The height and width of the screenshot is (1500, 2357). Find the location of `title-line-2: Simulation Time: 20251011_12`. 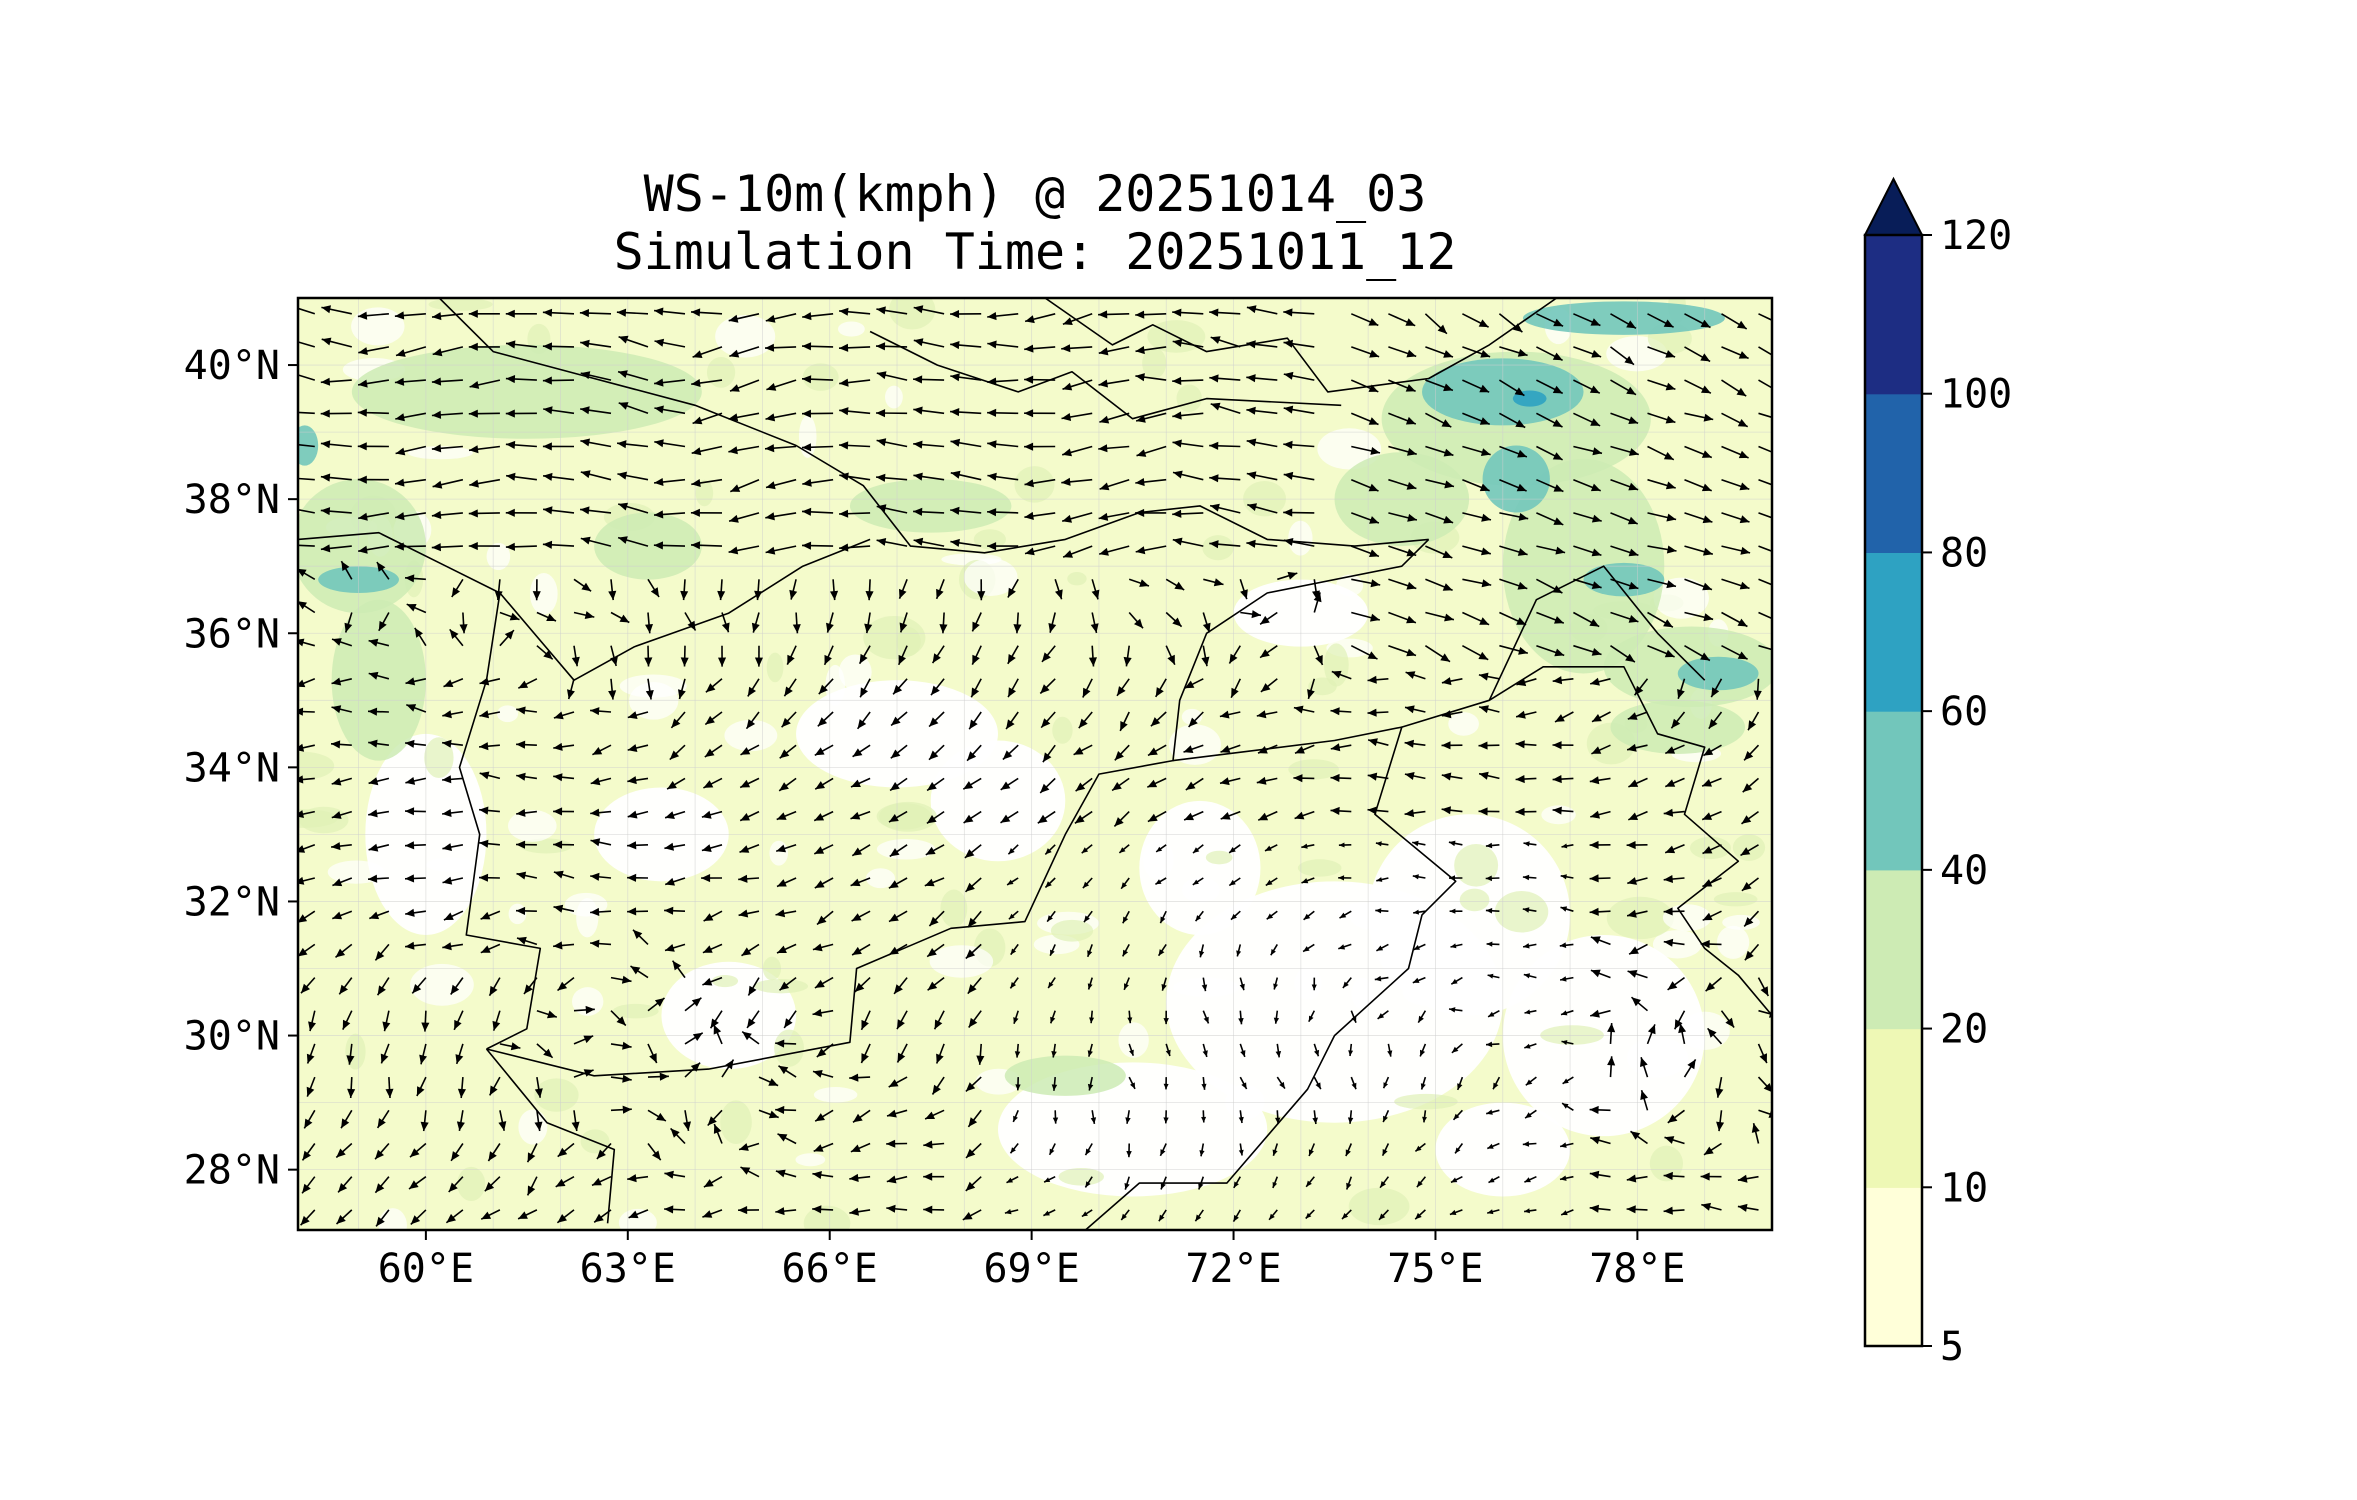

title-line-2: Simulation Time: 20251011_12 is located at coordinates (1035, 252).